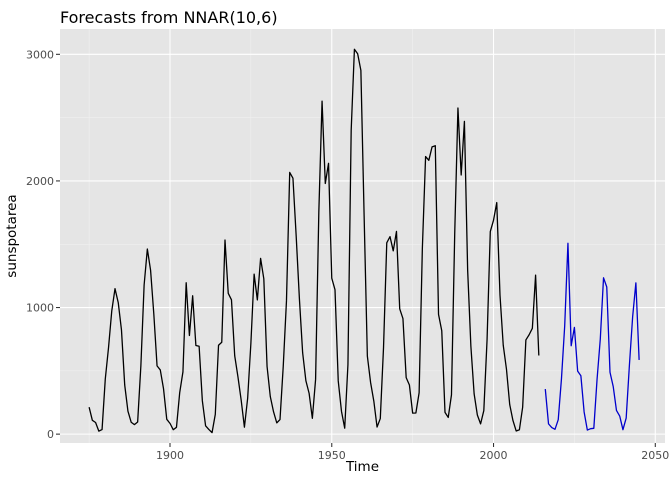 The height and width of the screenshot is (480, 672). Describe the element at coordinates (40, 308) in the screenshot. I see `y-tick-label: 1000` at that location.